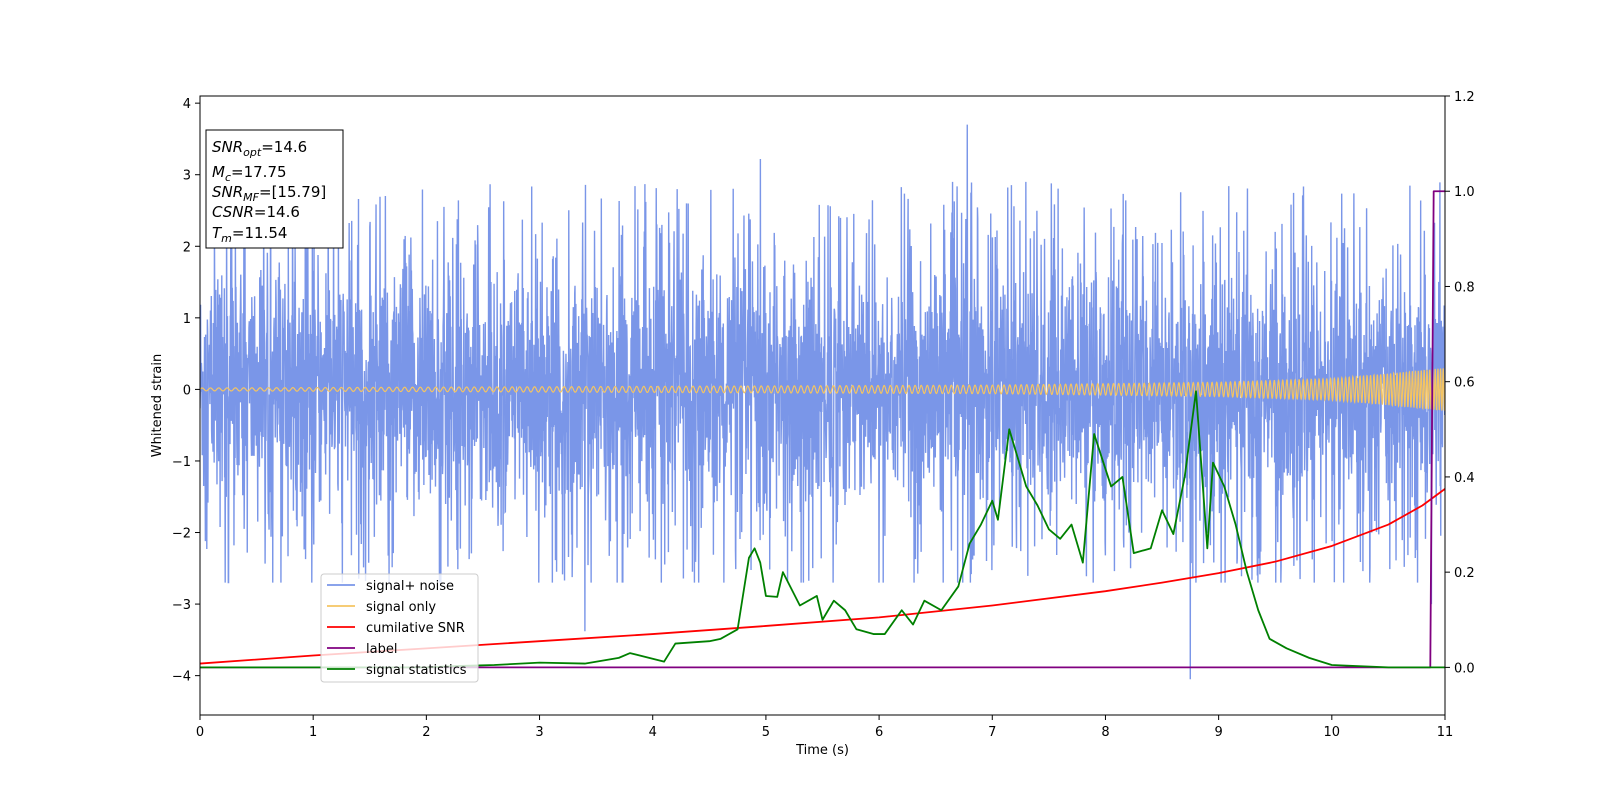  I want to click on x-tick-label: 3, so click(539, 732).